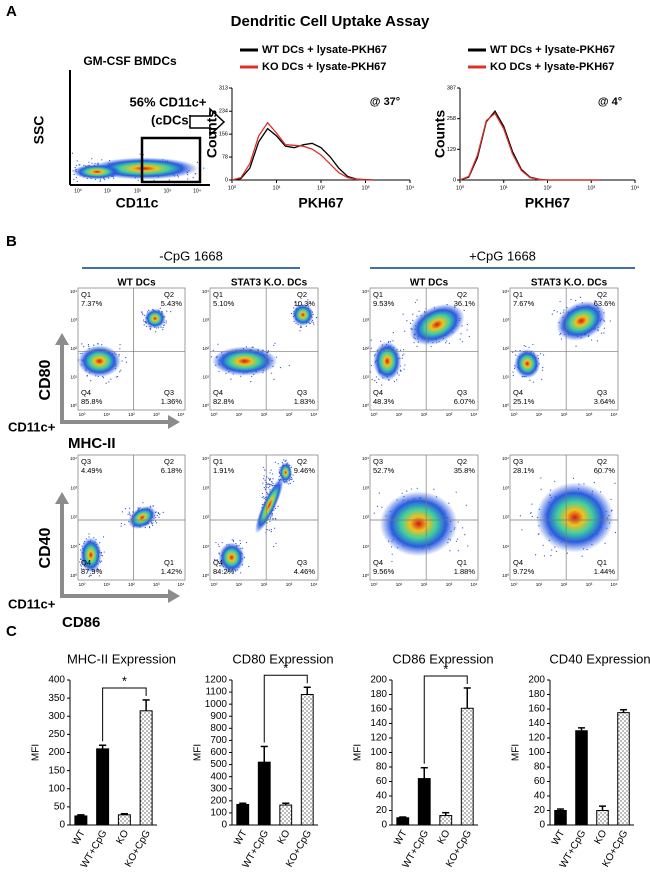 The width and height of the screenshot is (650, 874). What do you see at coordinates (45, 379) in the screenshot?
I see `y-axis-label: CD80` at bounding box center [45, 379].